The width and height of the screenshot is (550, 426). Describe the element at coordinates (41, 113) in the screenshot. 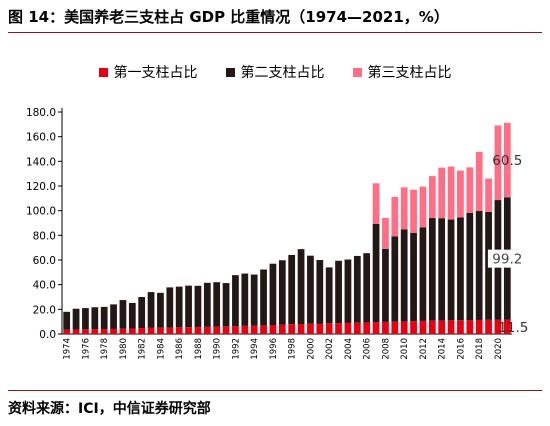

I see `y-tick-label: 180.0` at that location.